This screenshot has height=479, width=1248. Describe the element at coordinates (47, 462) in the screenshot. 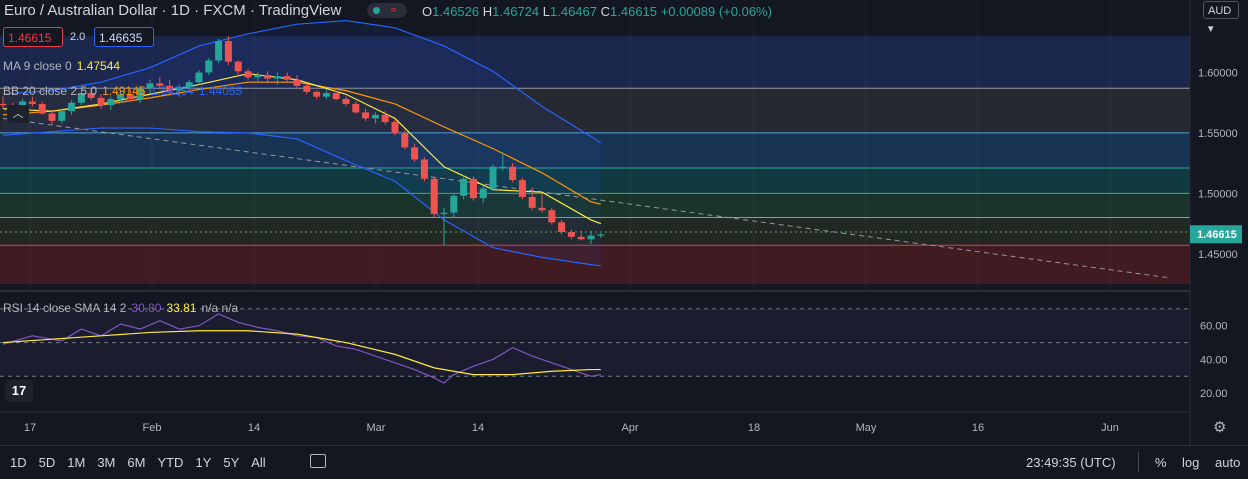

I see `range-button-5d: 5D` at that location.